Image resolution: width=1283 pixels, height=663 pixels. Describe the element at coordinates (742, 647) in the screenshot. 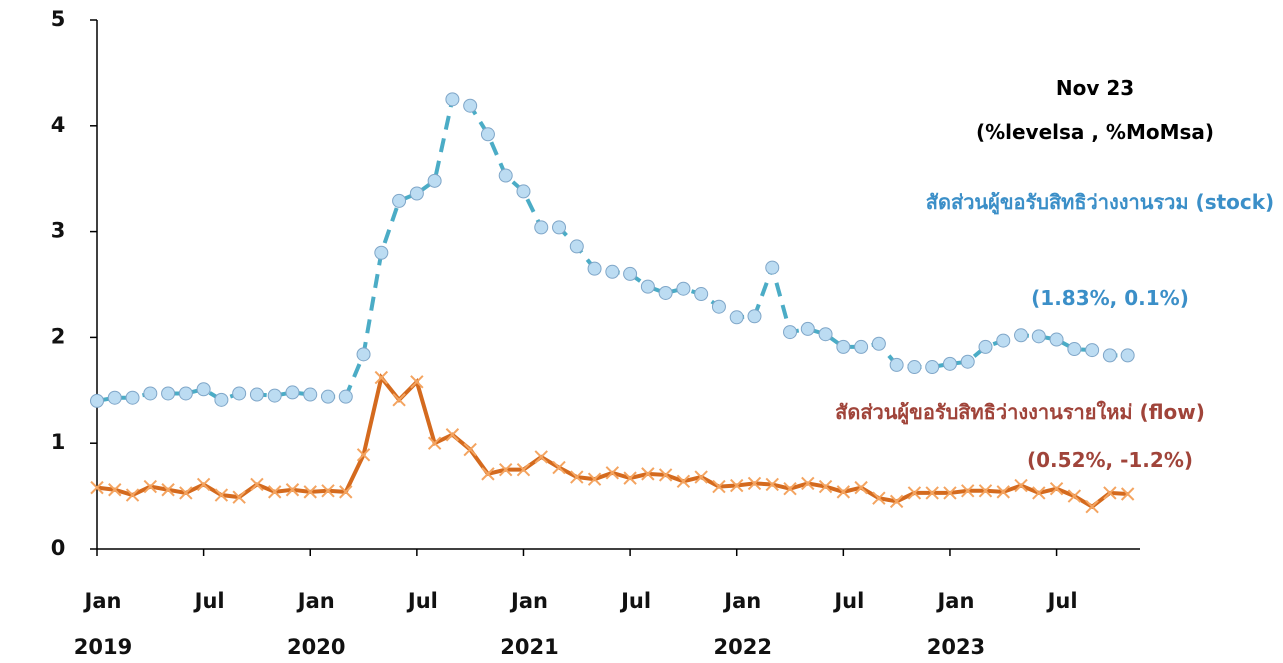

I see `x-year-label: 2022` at that location.